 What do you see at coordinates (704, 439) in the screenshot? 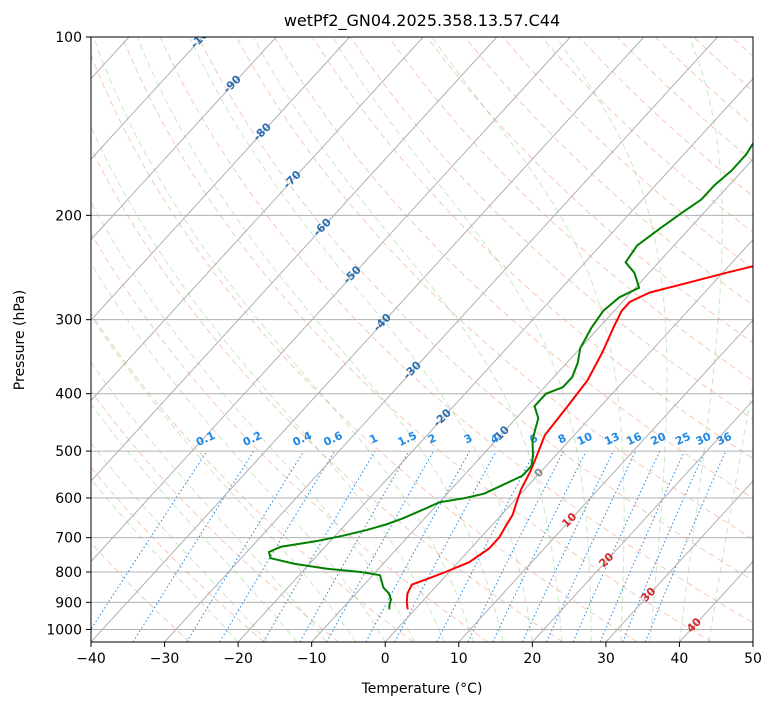
I see `mixing-ratio-label: 30` at bounding box center [704, 439].